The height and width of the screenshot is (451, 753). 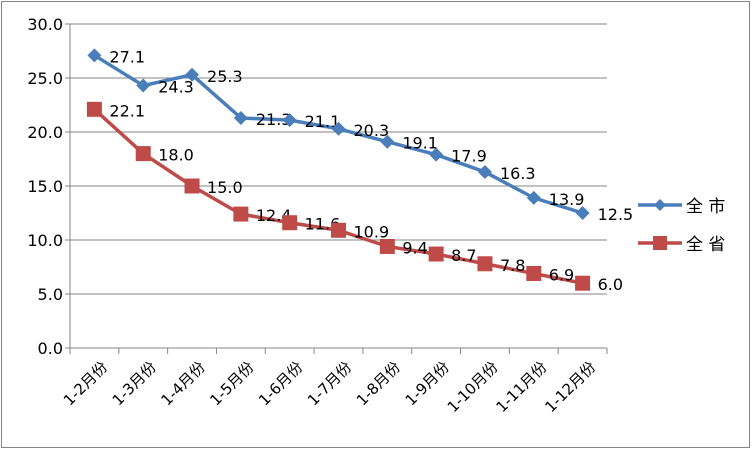 What do you see at coordinates (414, 247) in the screenshot?
I see `data-label: 9.4` at bounding box center [414, 247].